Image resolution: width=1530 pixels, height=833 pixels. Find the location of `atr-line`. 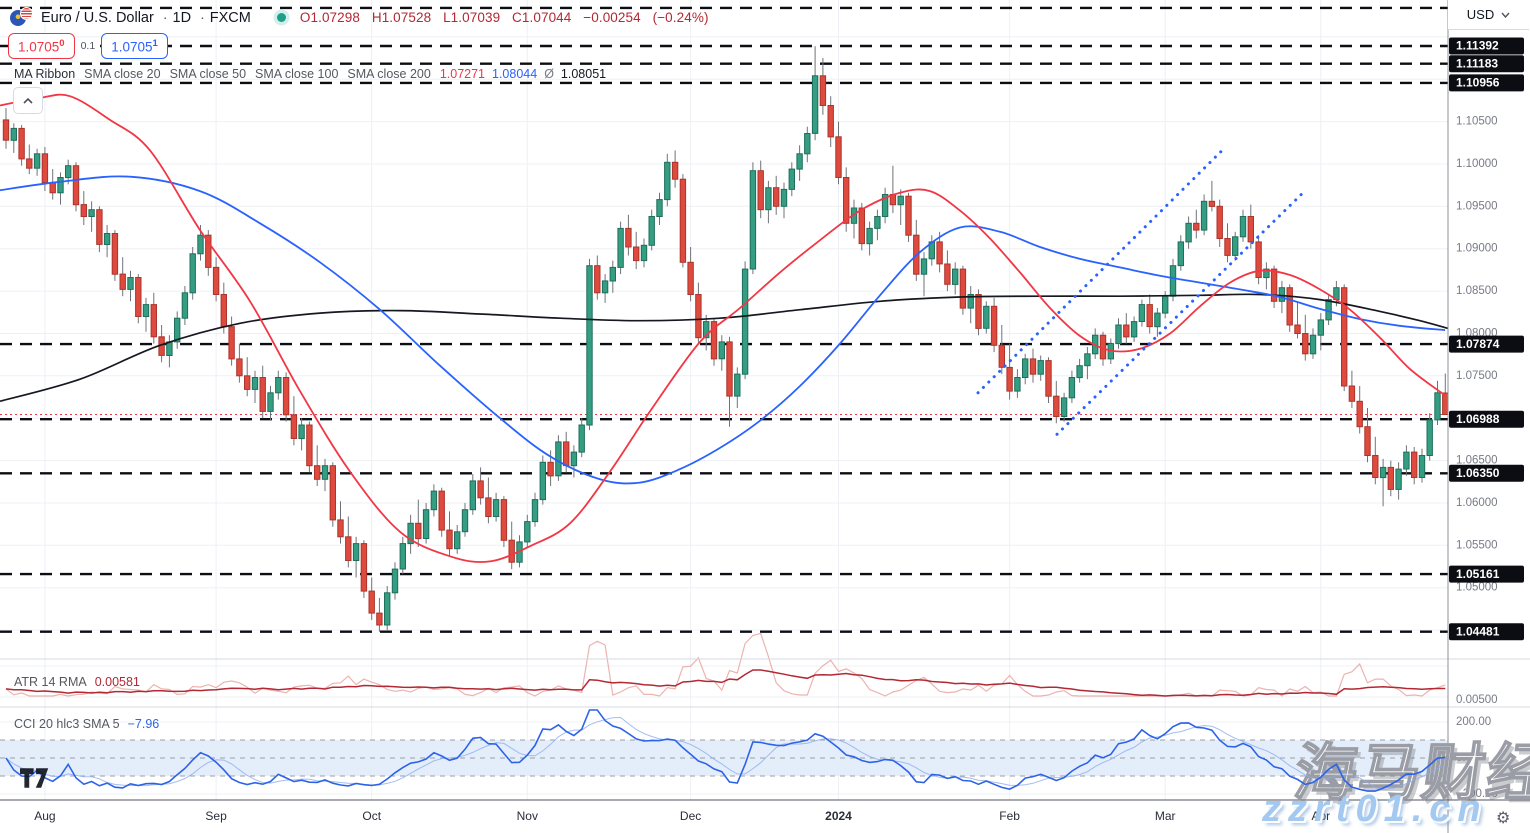

atr-line is located at coordinates (725, 683).